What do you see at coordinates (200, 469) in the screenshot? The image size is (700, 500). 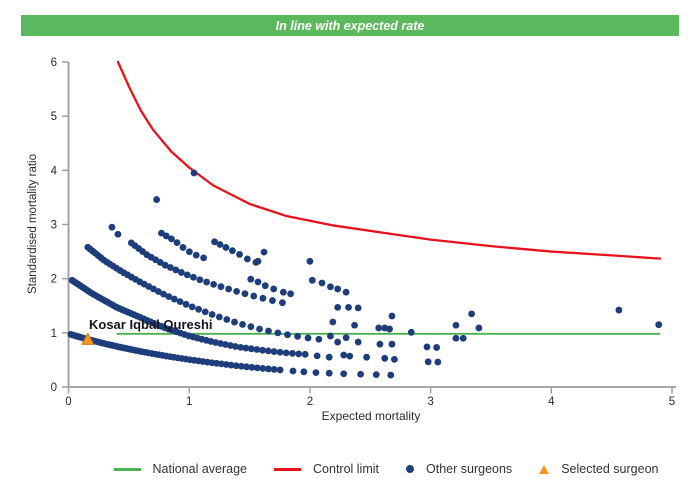 I see `legend-label: National average` at bounding box center [200, 469].